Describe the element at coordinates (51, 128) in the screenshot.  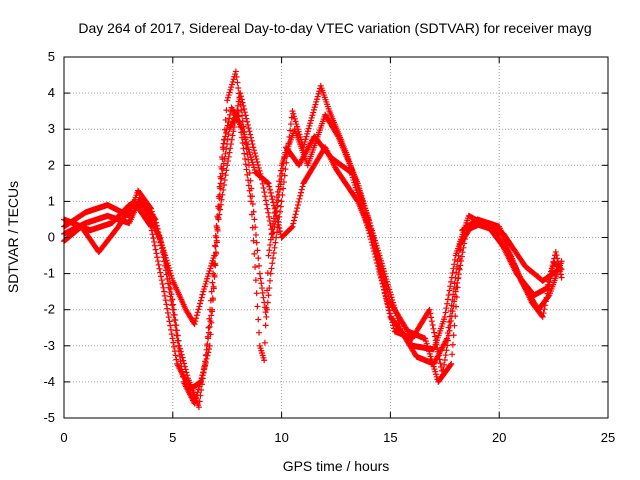
I see `y-tick-label: 3` at that location.